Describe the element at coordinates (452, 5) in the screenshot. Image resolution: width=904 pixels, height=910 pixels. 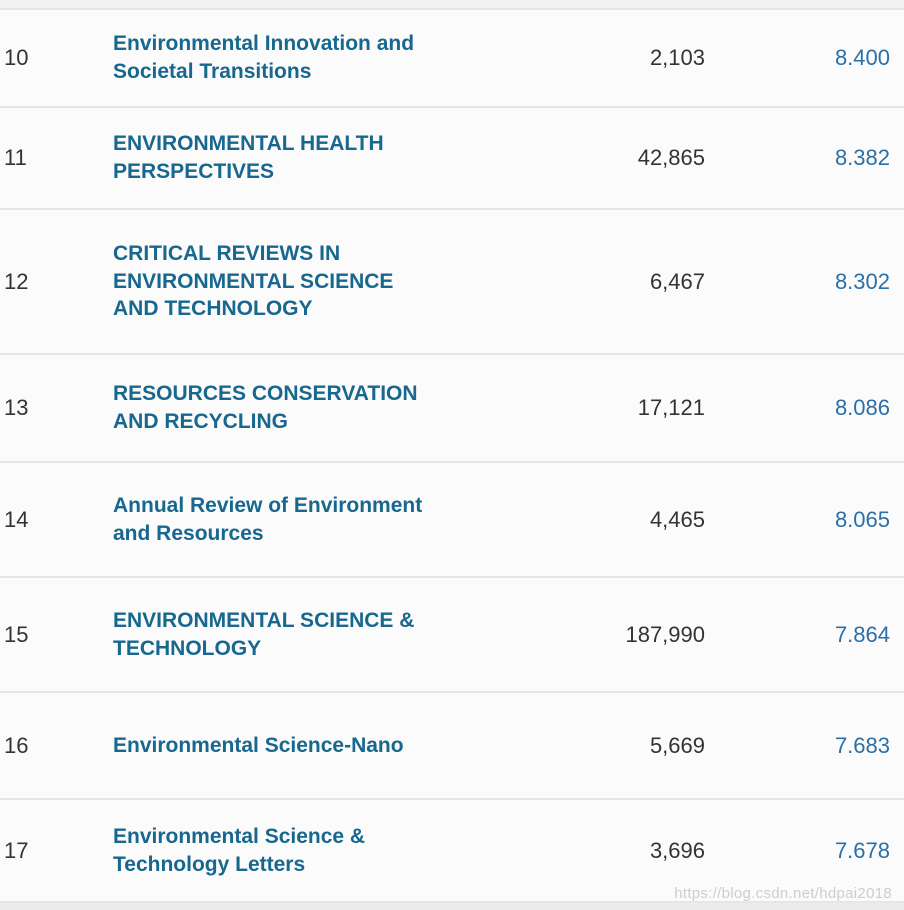
I see `top-divider` at that location.